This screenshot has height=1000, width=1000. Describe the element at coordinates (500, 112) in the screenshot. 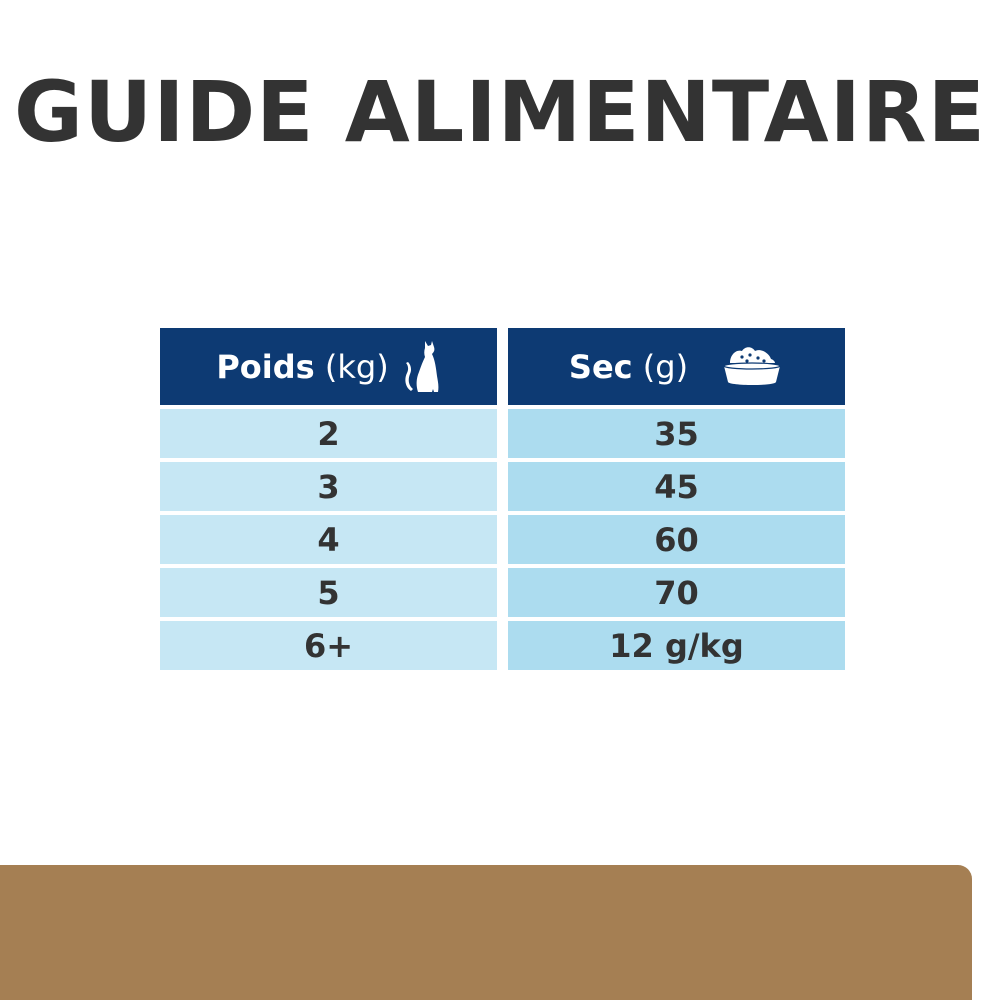

I see `page-title: GUIDE ALIMENTAIRE` at that location.